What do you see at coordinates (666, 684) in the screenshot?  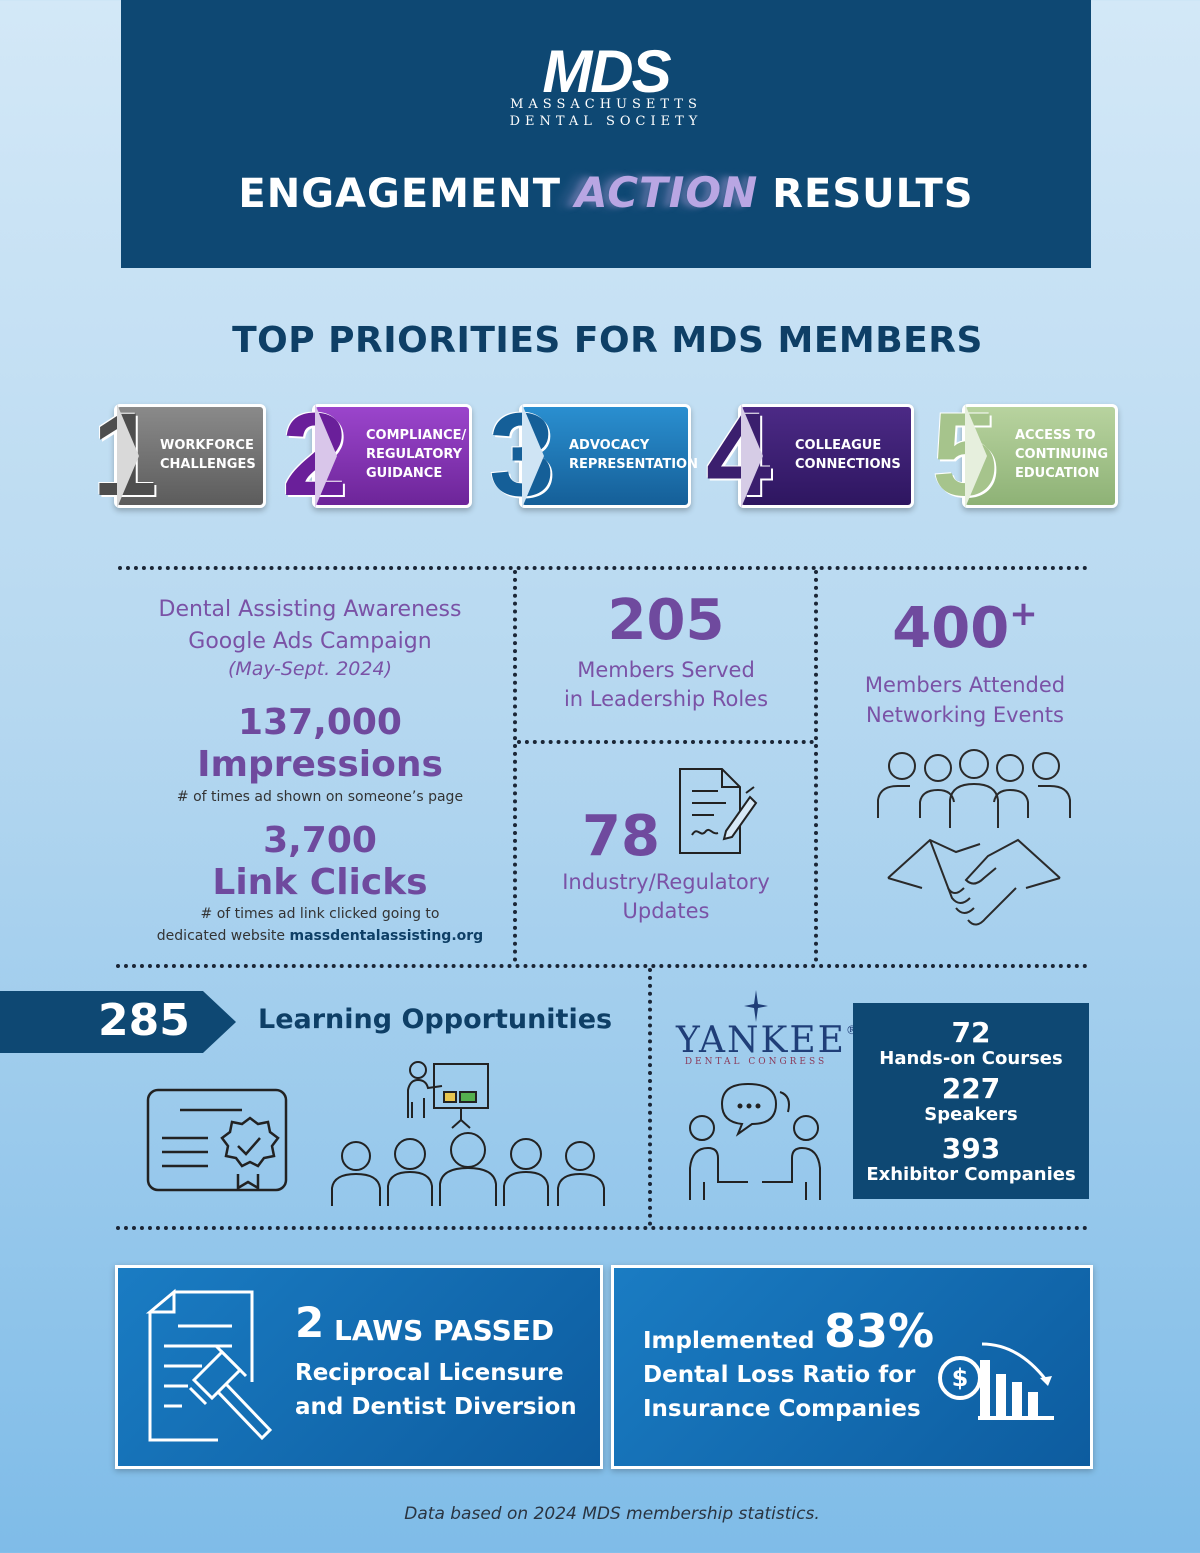 I see `leadership-label: Members Served in Leadership Roles` at bounding box center [666, 684].